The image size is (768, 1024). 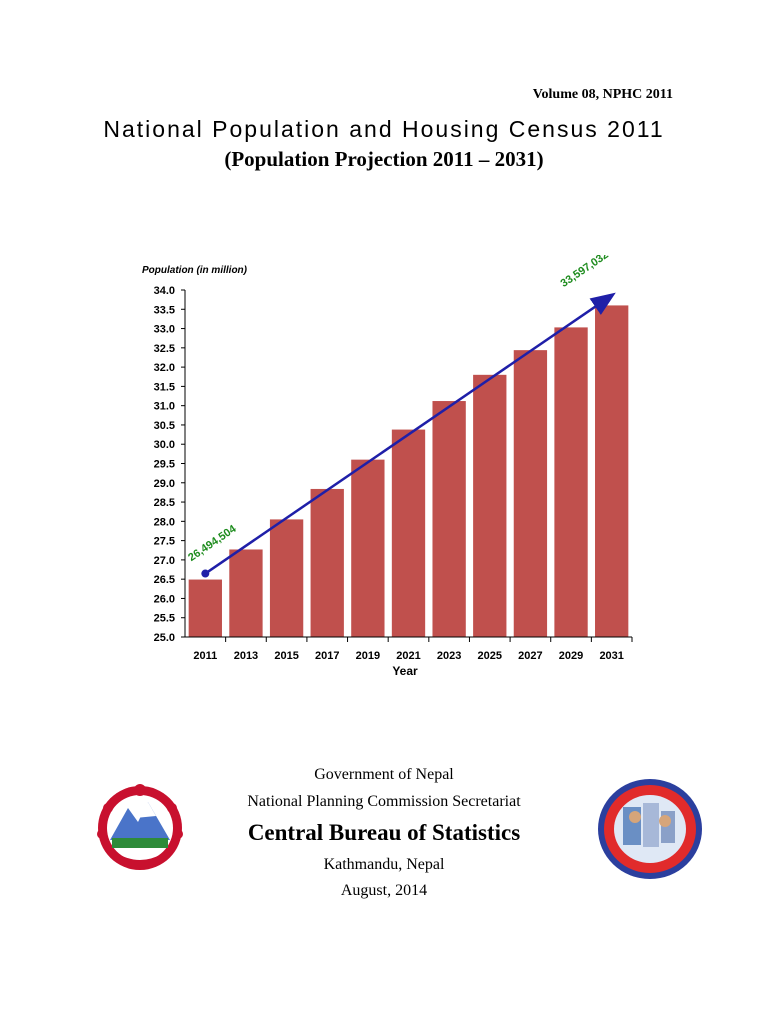 I want to click on x-tick-label-2011: 2011, so click(x=205, y=656).